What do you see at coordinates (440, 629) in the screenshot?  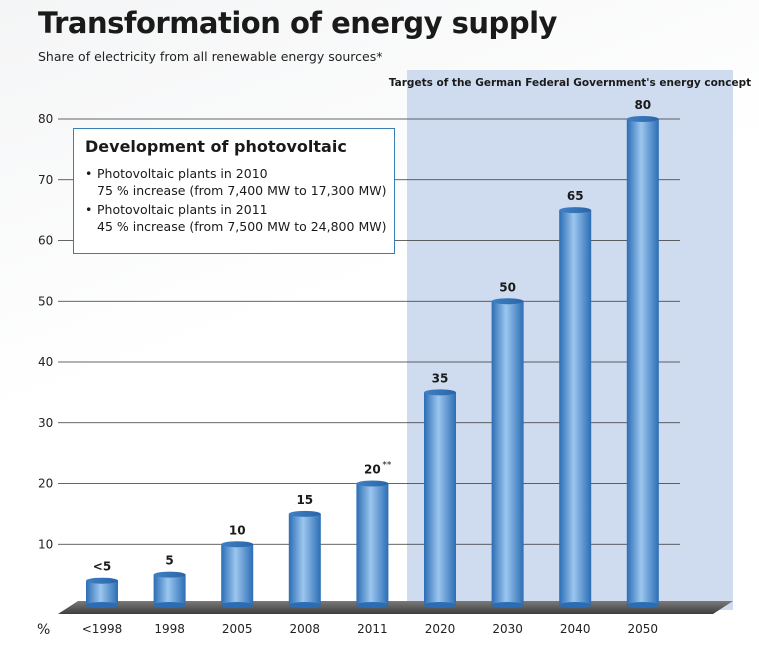 I see `x-tick-label: 2020` at bounding box center [440, 629].